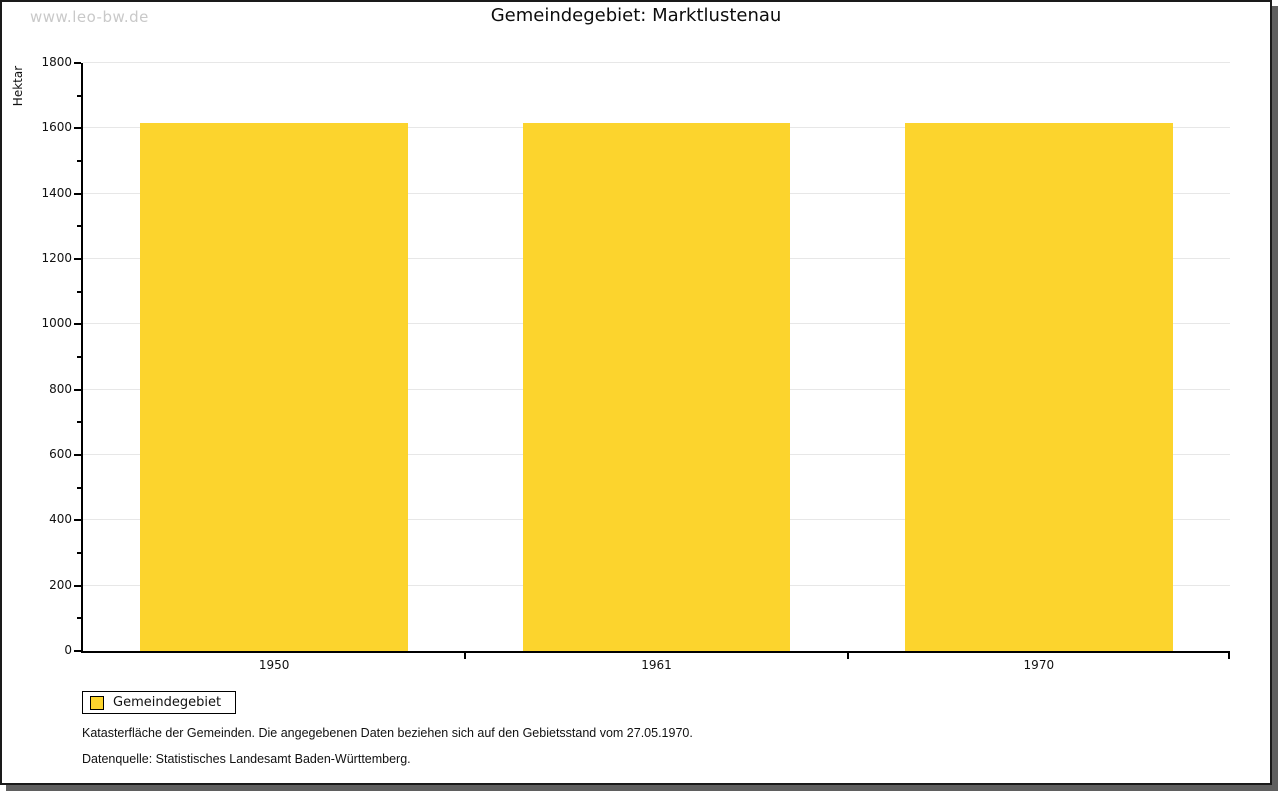 This screenshot has width=1280, height=791. Describe the element at coordinates (274, 665) in the screenshot. I see `x-axis-category-label: 1950` at that location.